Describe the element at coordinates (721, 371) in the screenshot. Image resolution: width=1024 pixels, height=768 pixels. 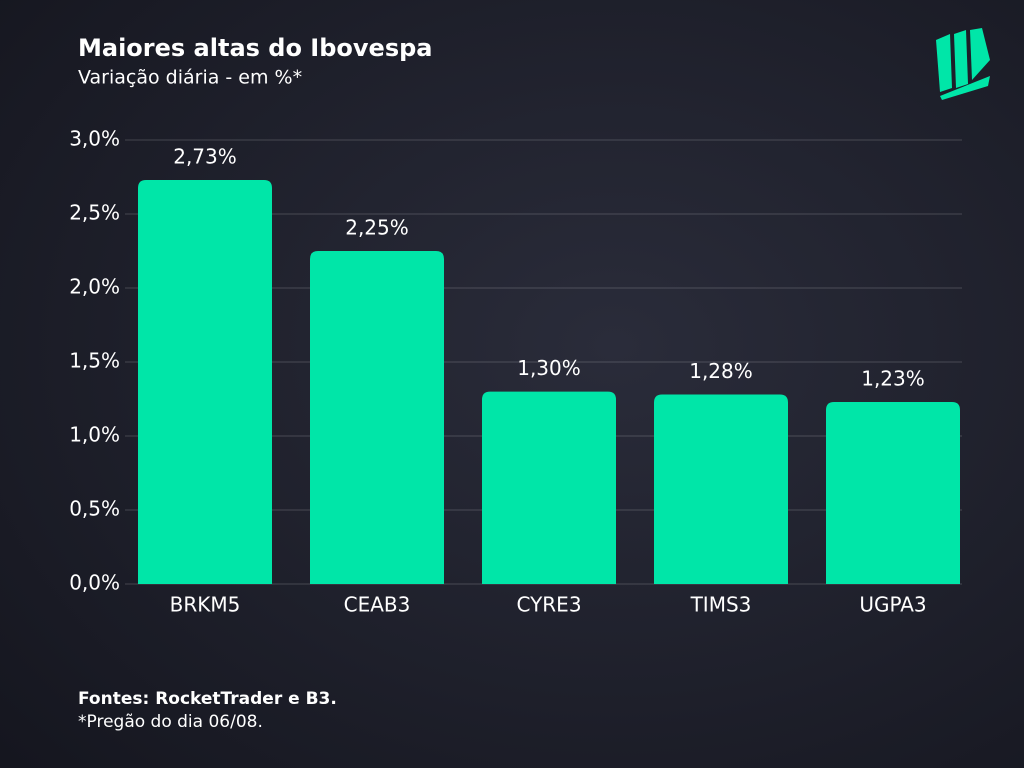
I see `data-label: 1,28%` at that location.